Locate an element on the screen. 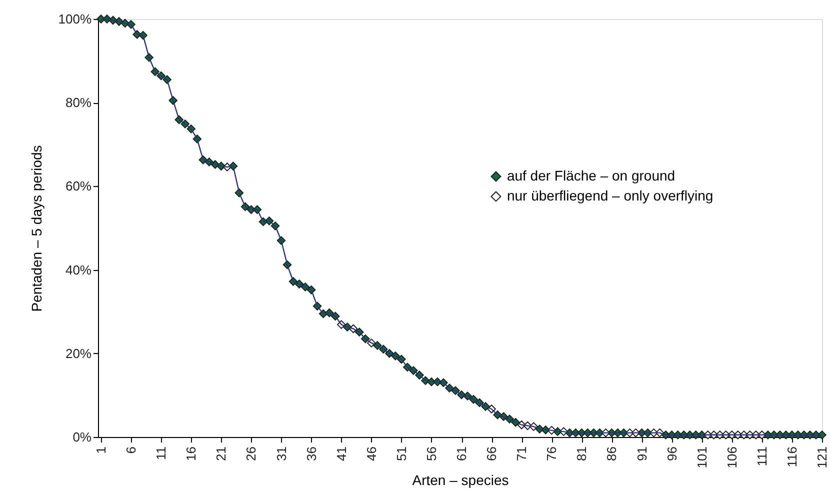  x-tick-label: 6 is located at coordinates (131, 450).